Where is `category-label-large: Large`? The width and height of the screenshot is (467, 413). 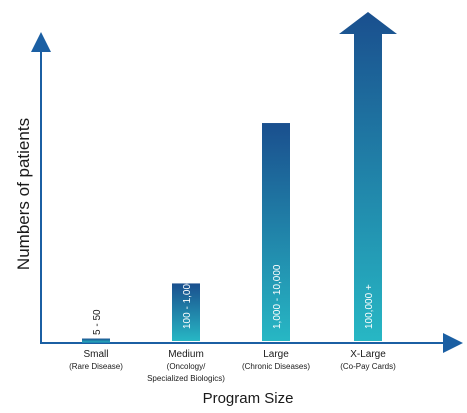 category-label-large: Large is located at coordinates (276, 354).